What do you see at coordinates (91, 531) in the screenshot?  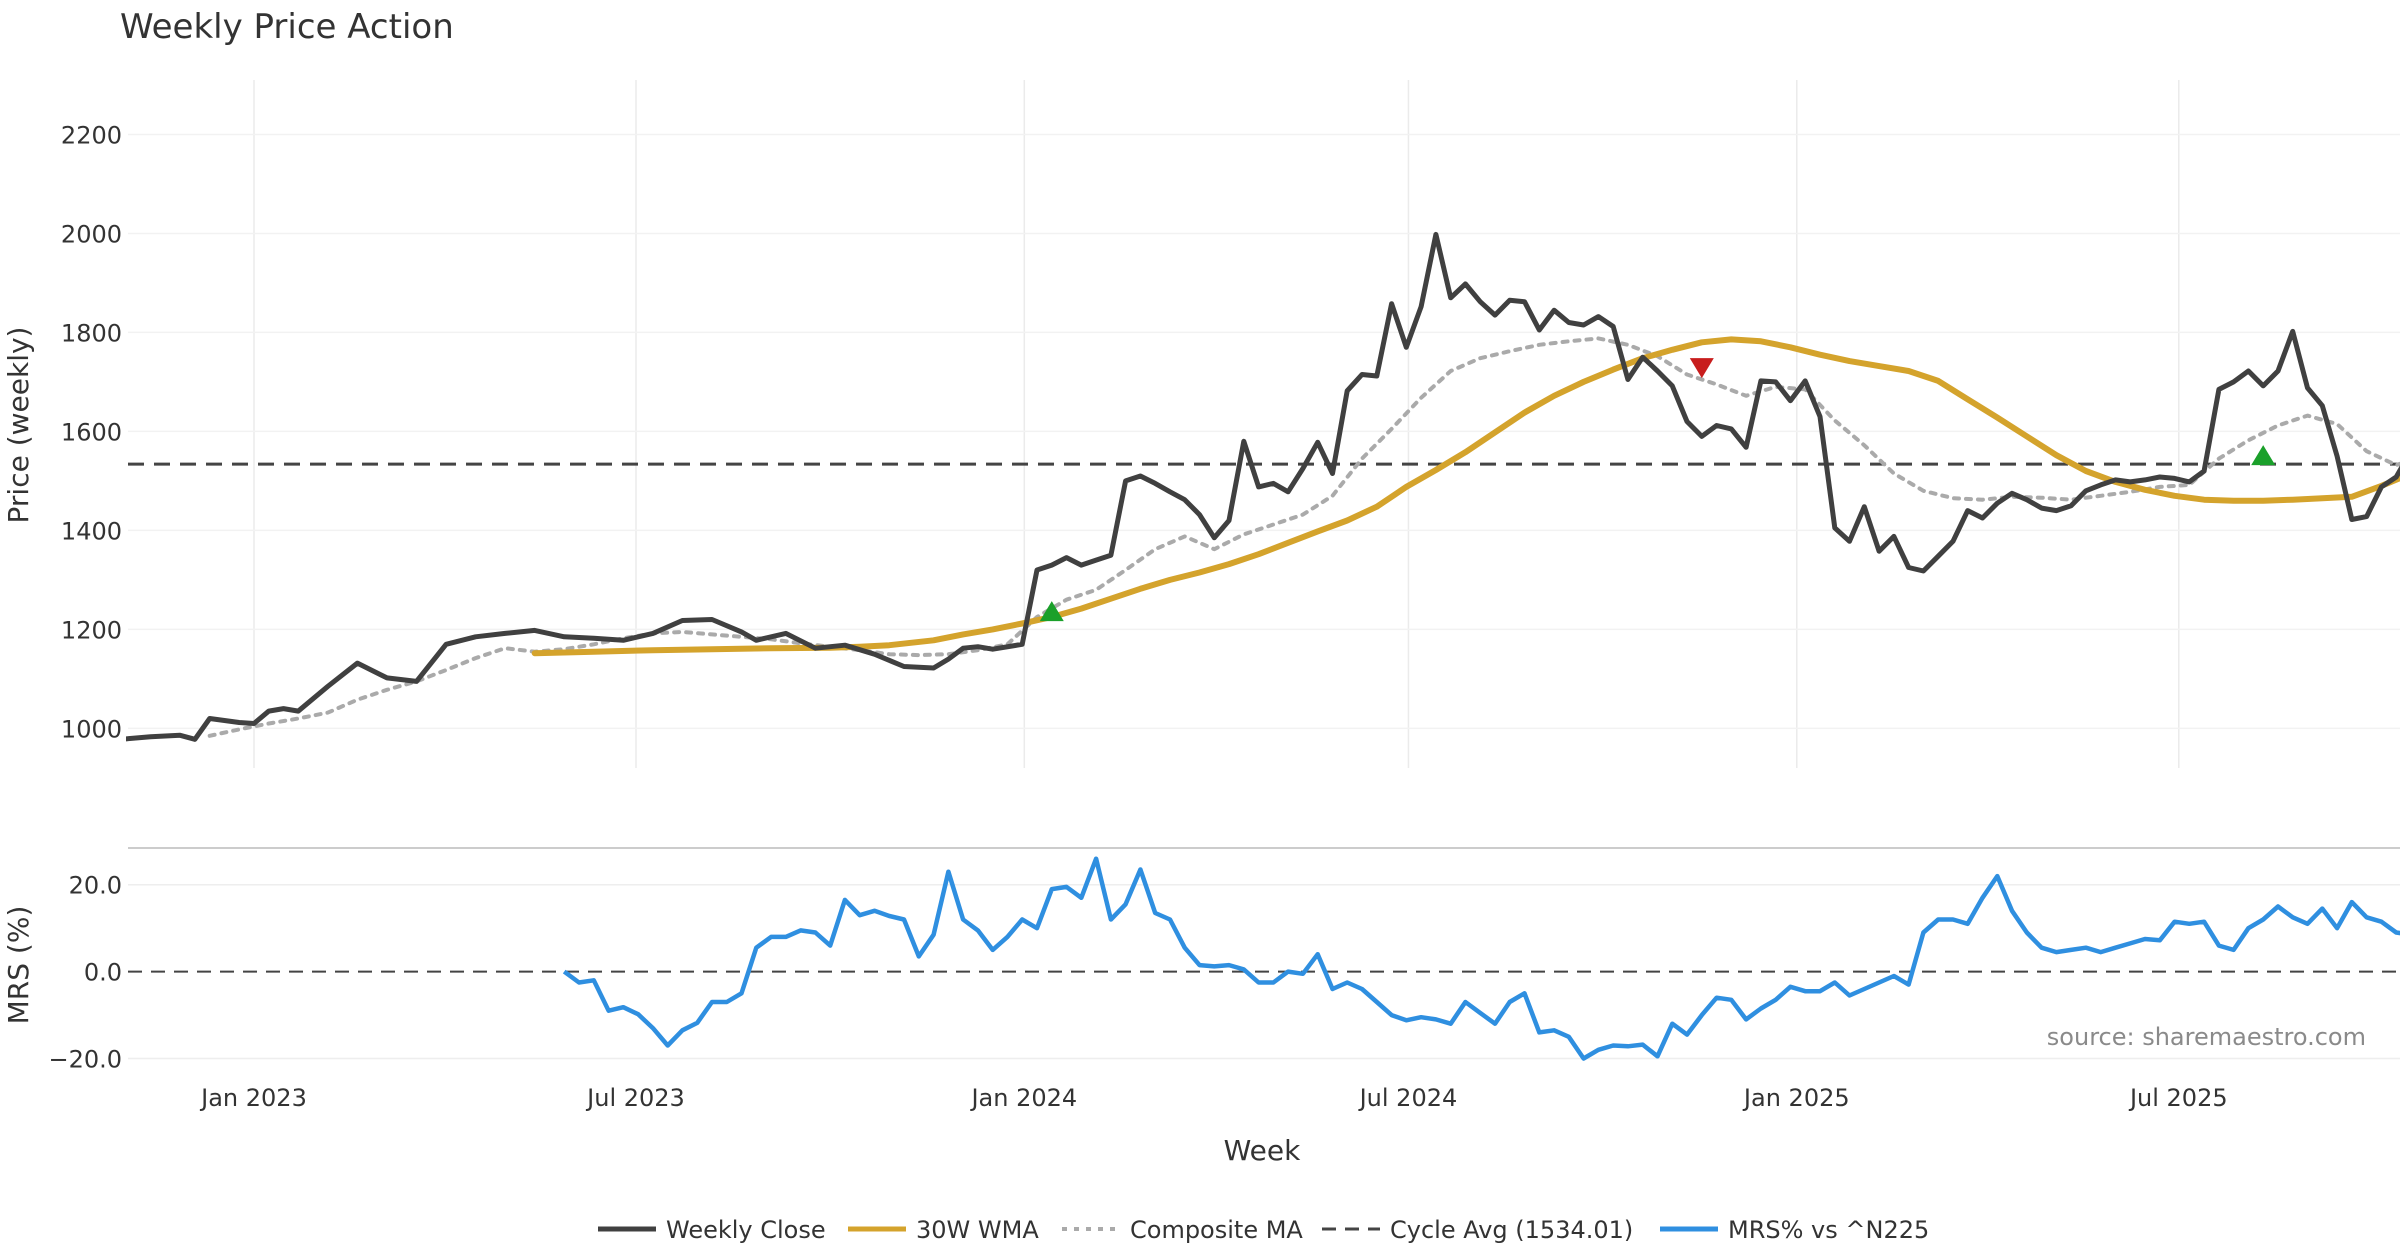 I see `price-y-tick-label: 1400` at bounding box center [91, 531].